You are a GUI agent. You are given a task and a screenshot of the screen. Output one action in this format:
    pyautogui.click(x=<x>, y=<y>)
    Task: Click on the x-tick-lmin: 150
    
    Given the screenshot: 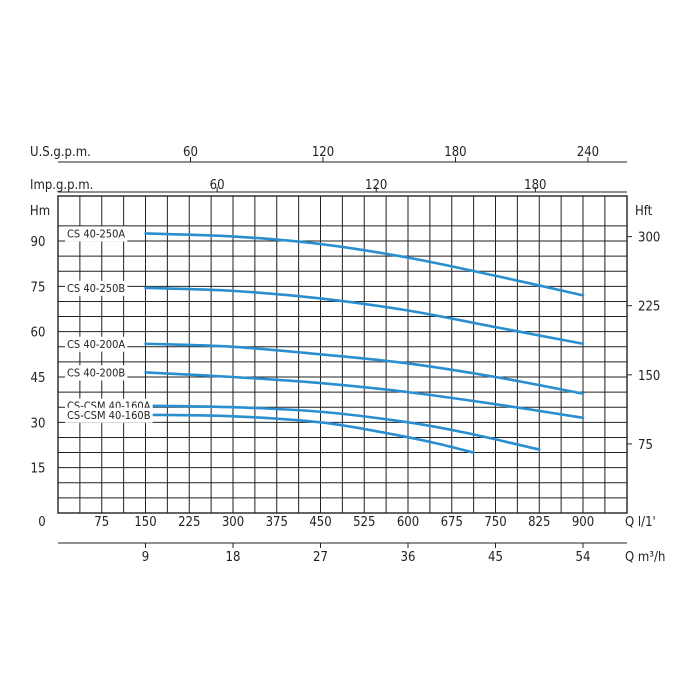 What is the action you would take?
    pyautogui.click(x=145, y=522)
    